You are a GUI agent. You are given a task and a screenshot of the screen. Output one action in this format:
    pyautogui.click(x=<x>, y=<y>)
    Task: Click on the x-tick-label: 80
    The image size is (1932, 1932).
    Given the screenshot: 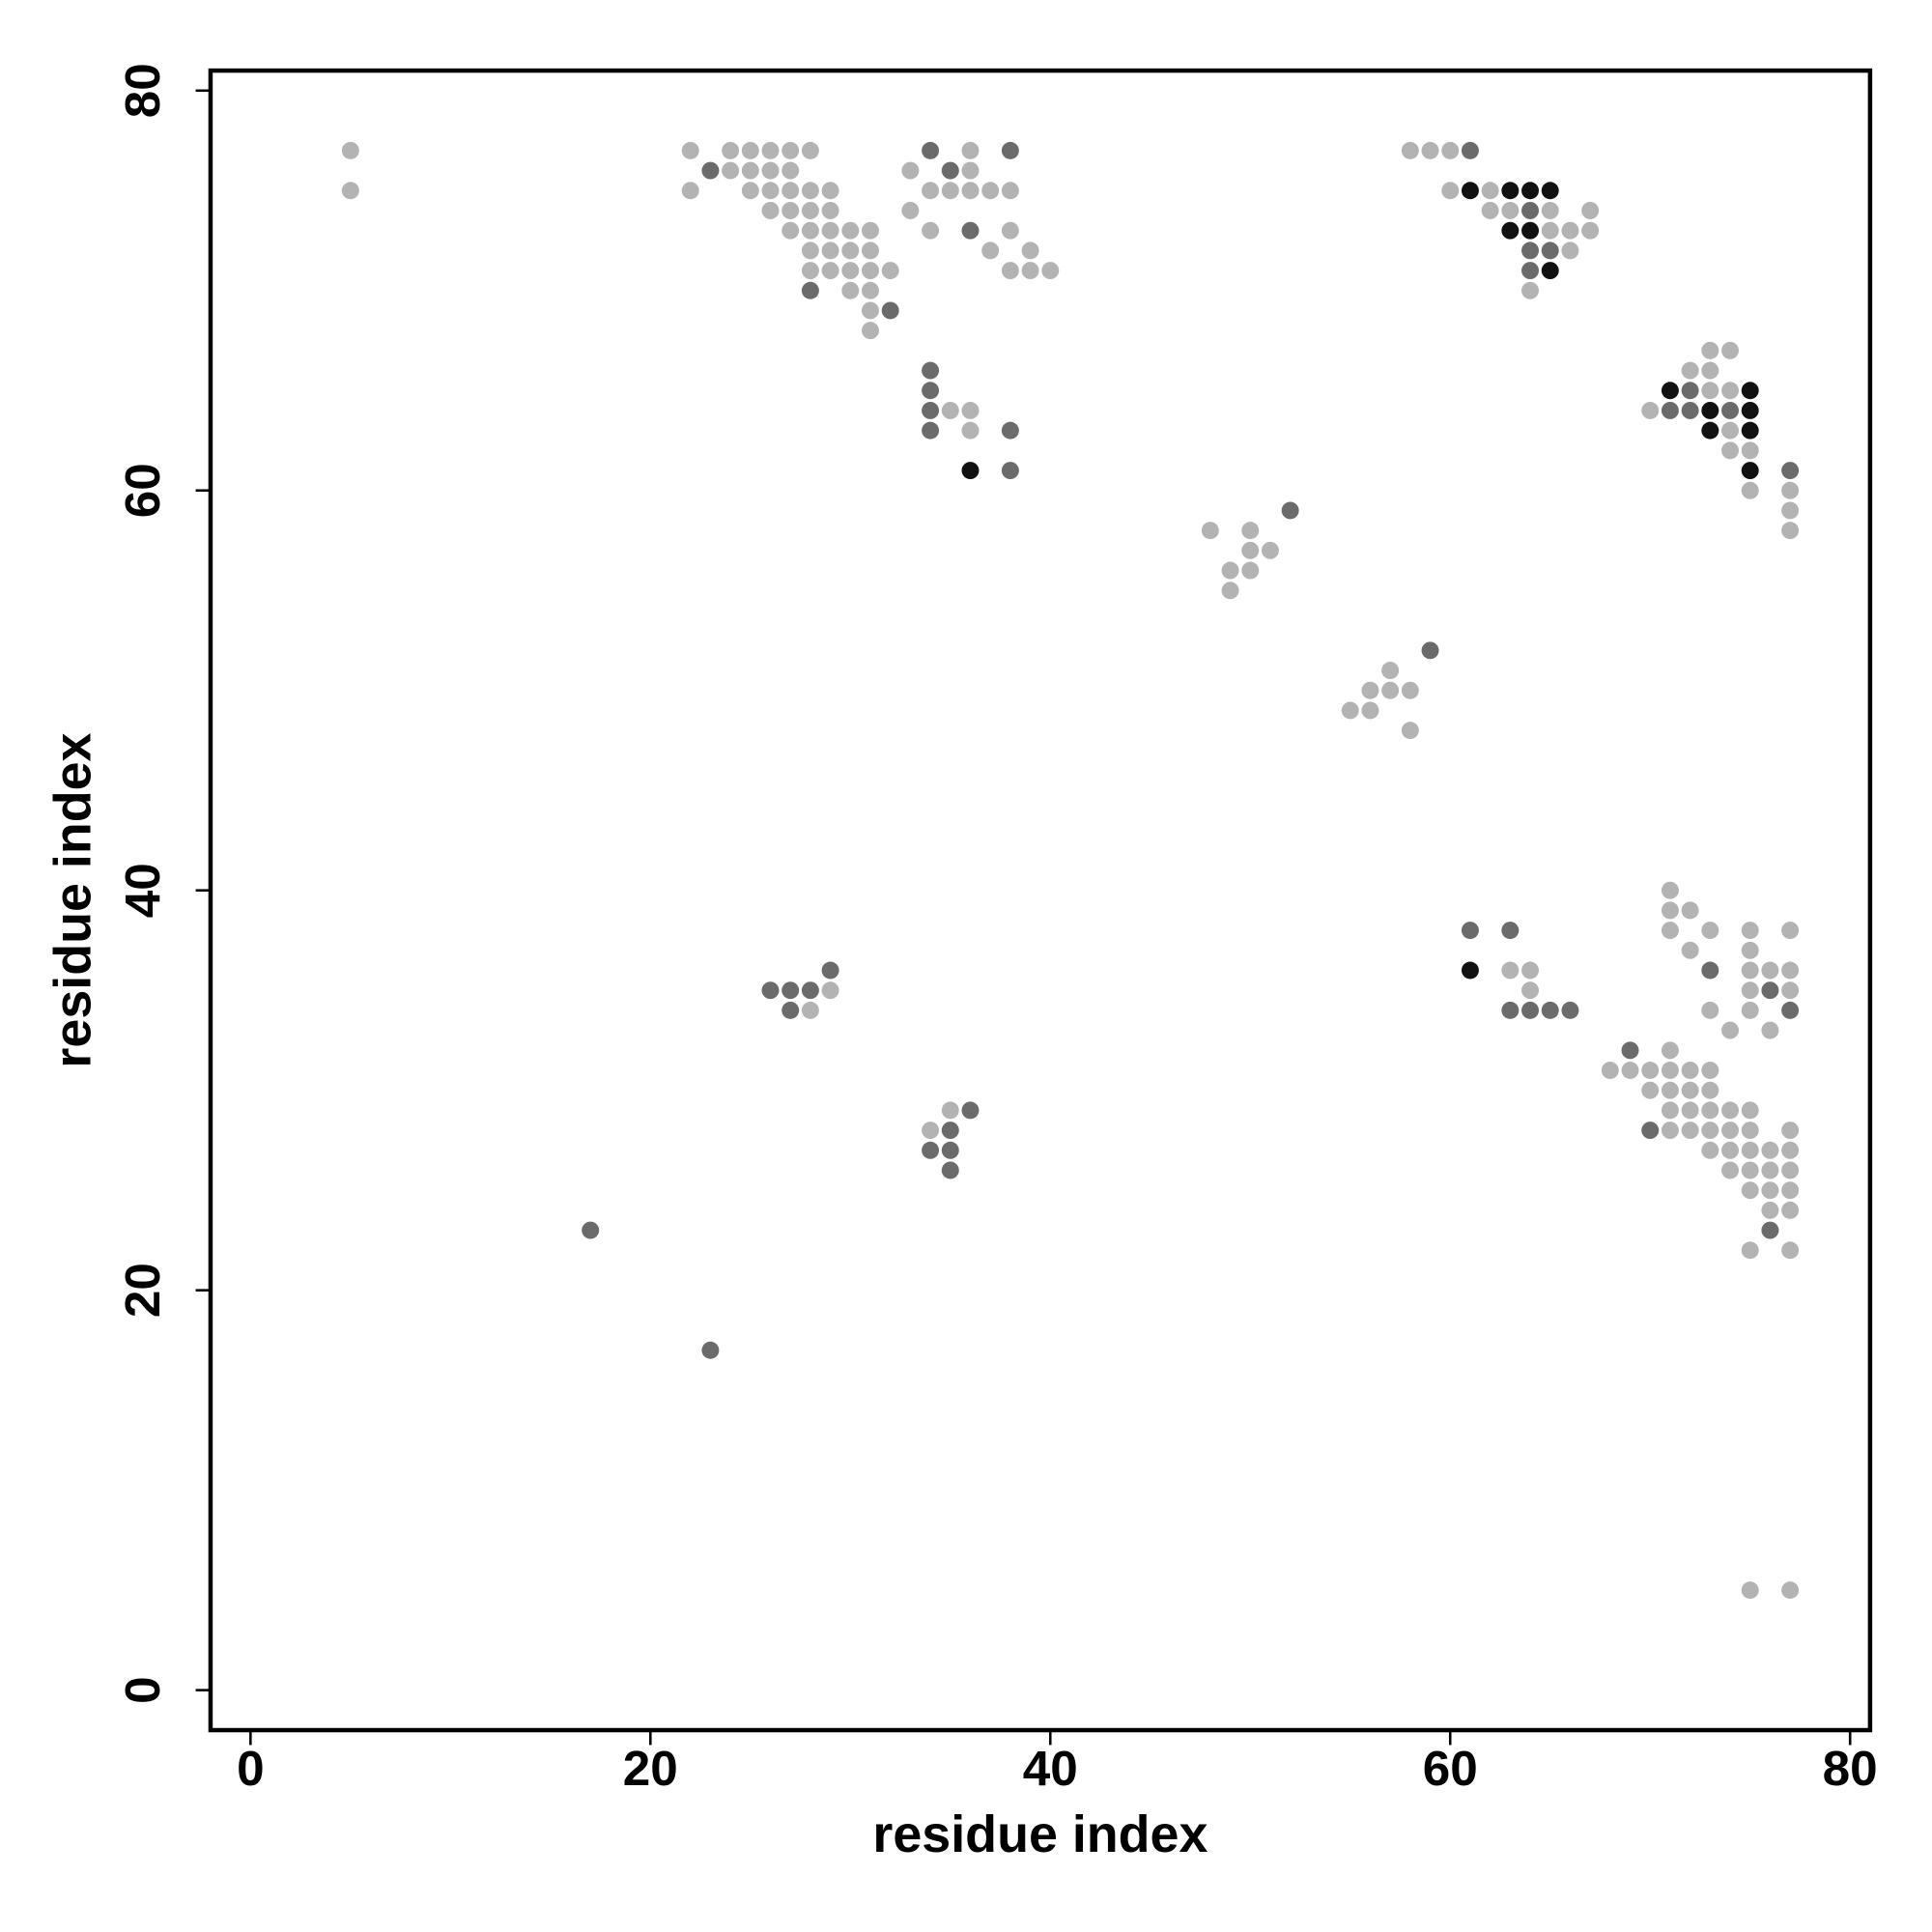 What is the action you would take?
    pyautogui.click(x=1850, y=1768)
    